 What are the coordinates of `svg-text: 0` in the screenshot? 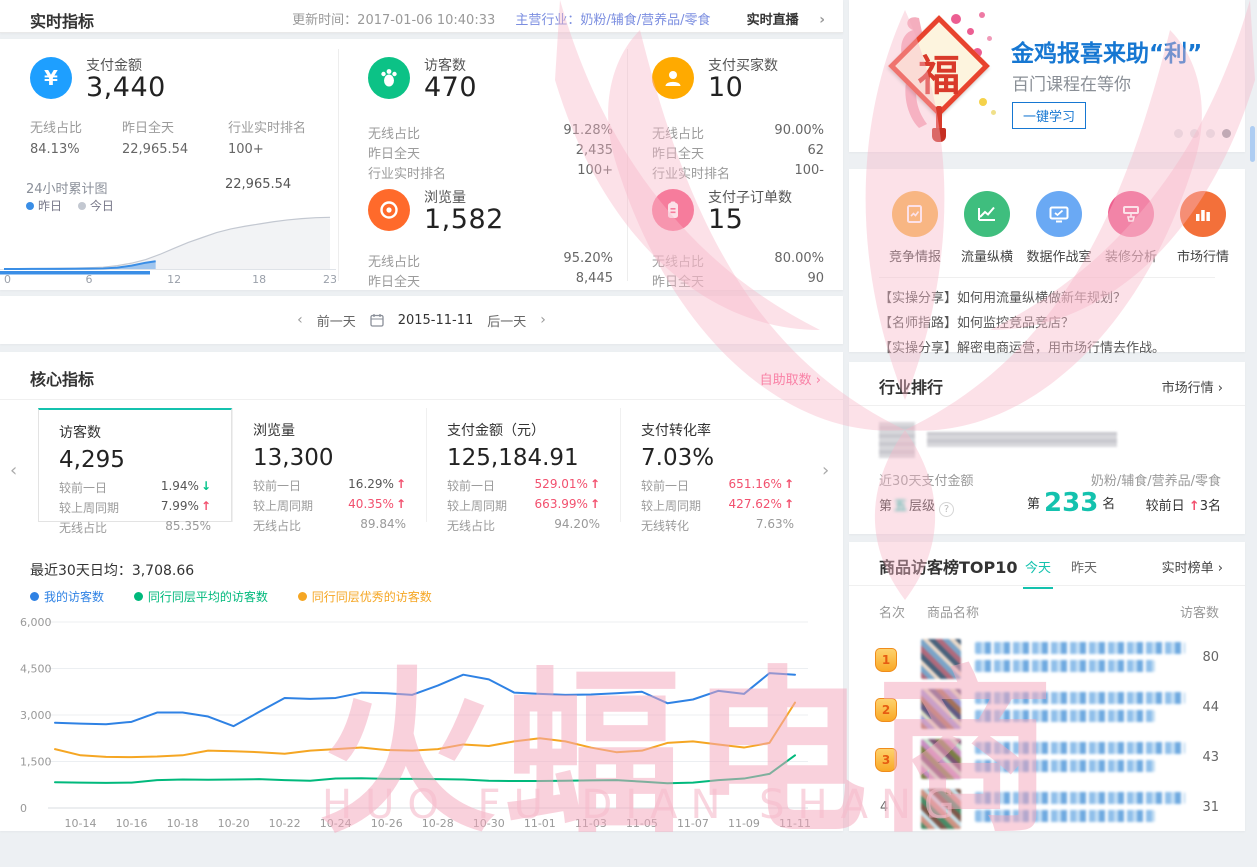 It's located at (7, 279).